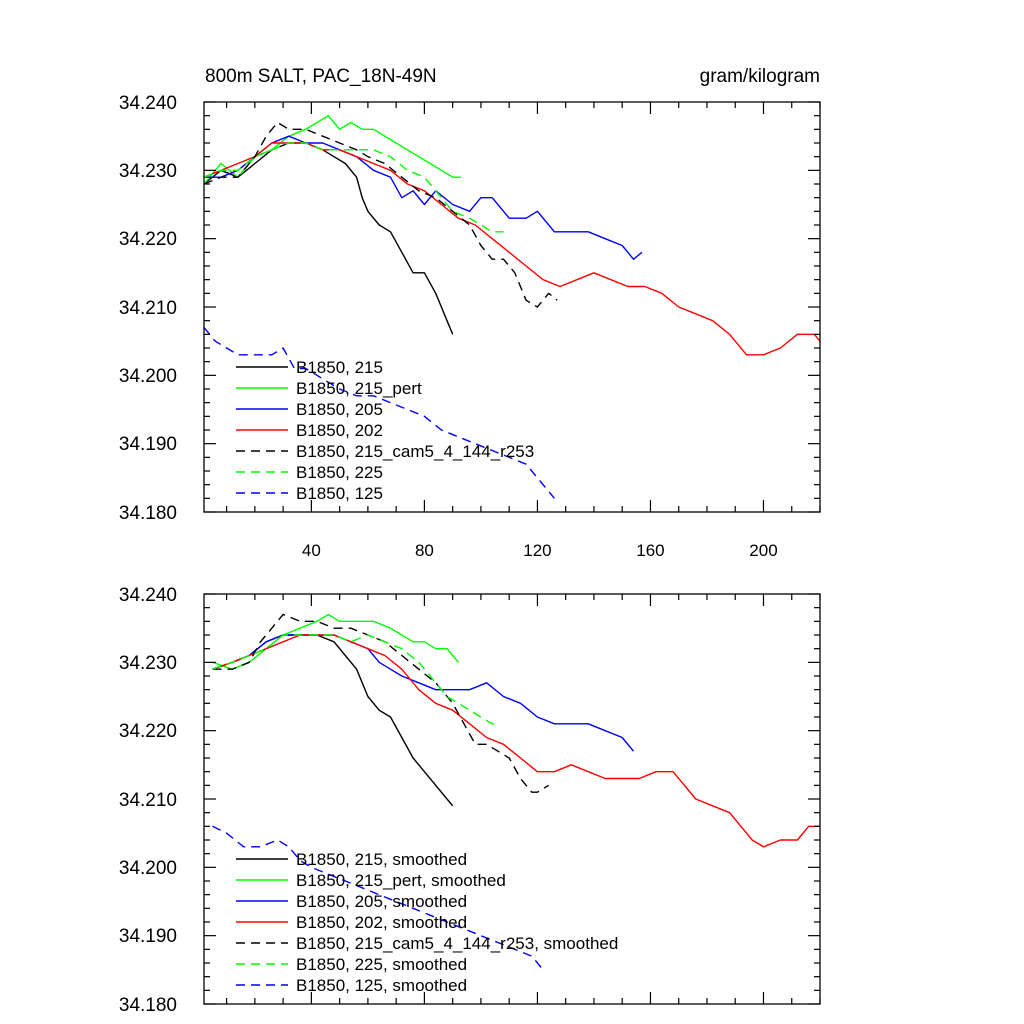 This screenshot has height=1024, width=1024. What do you see at coordinates (424, 550) in the screenshot?
I see `x-tick-label: 80` at bounding box center [424, 550].